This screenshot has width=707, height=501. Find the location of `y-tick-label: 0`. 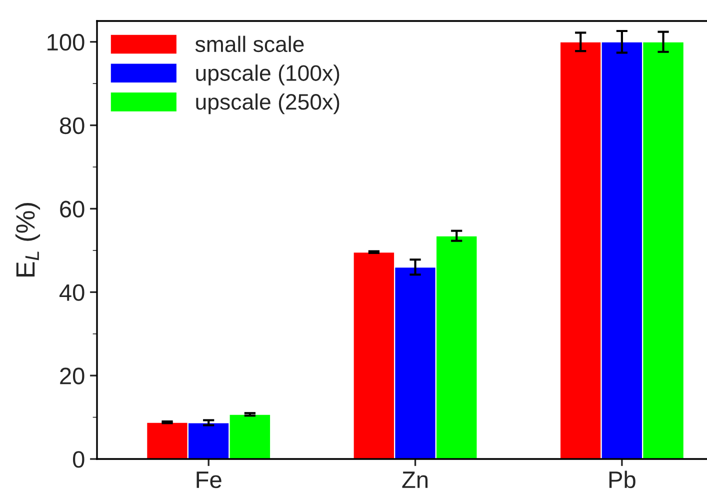

y-tick-label: 0 is located at coordinates (78, 459).